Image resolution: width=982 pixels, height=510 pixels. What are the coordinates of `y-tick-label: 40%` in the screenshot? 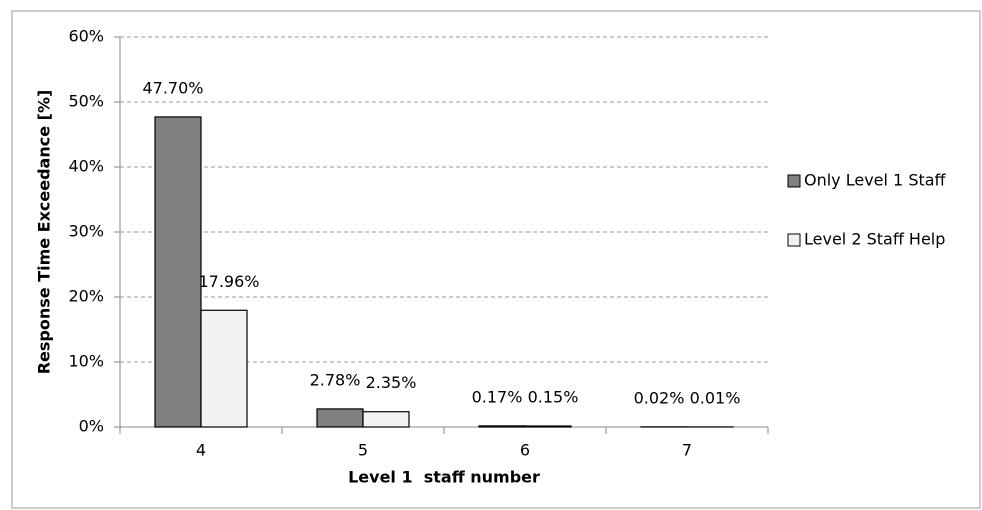 It's located at (86, 166).